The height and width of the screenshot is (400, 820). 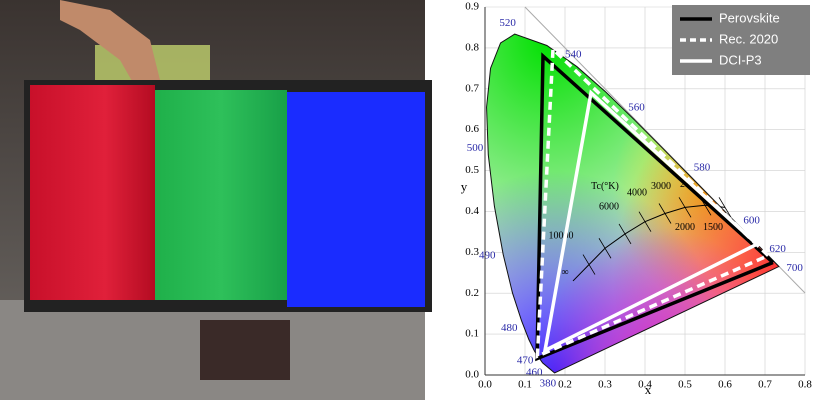 What do you see at coordinates (472, 129) in the screenshot?
I see `y-tick-label: 0.6` at bounding box center [472, 129].